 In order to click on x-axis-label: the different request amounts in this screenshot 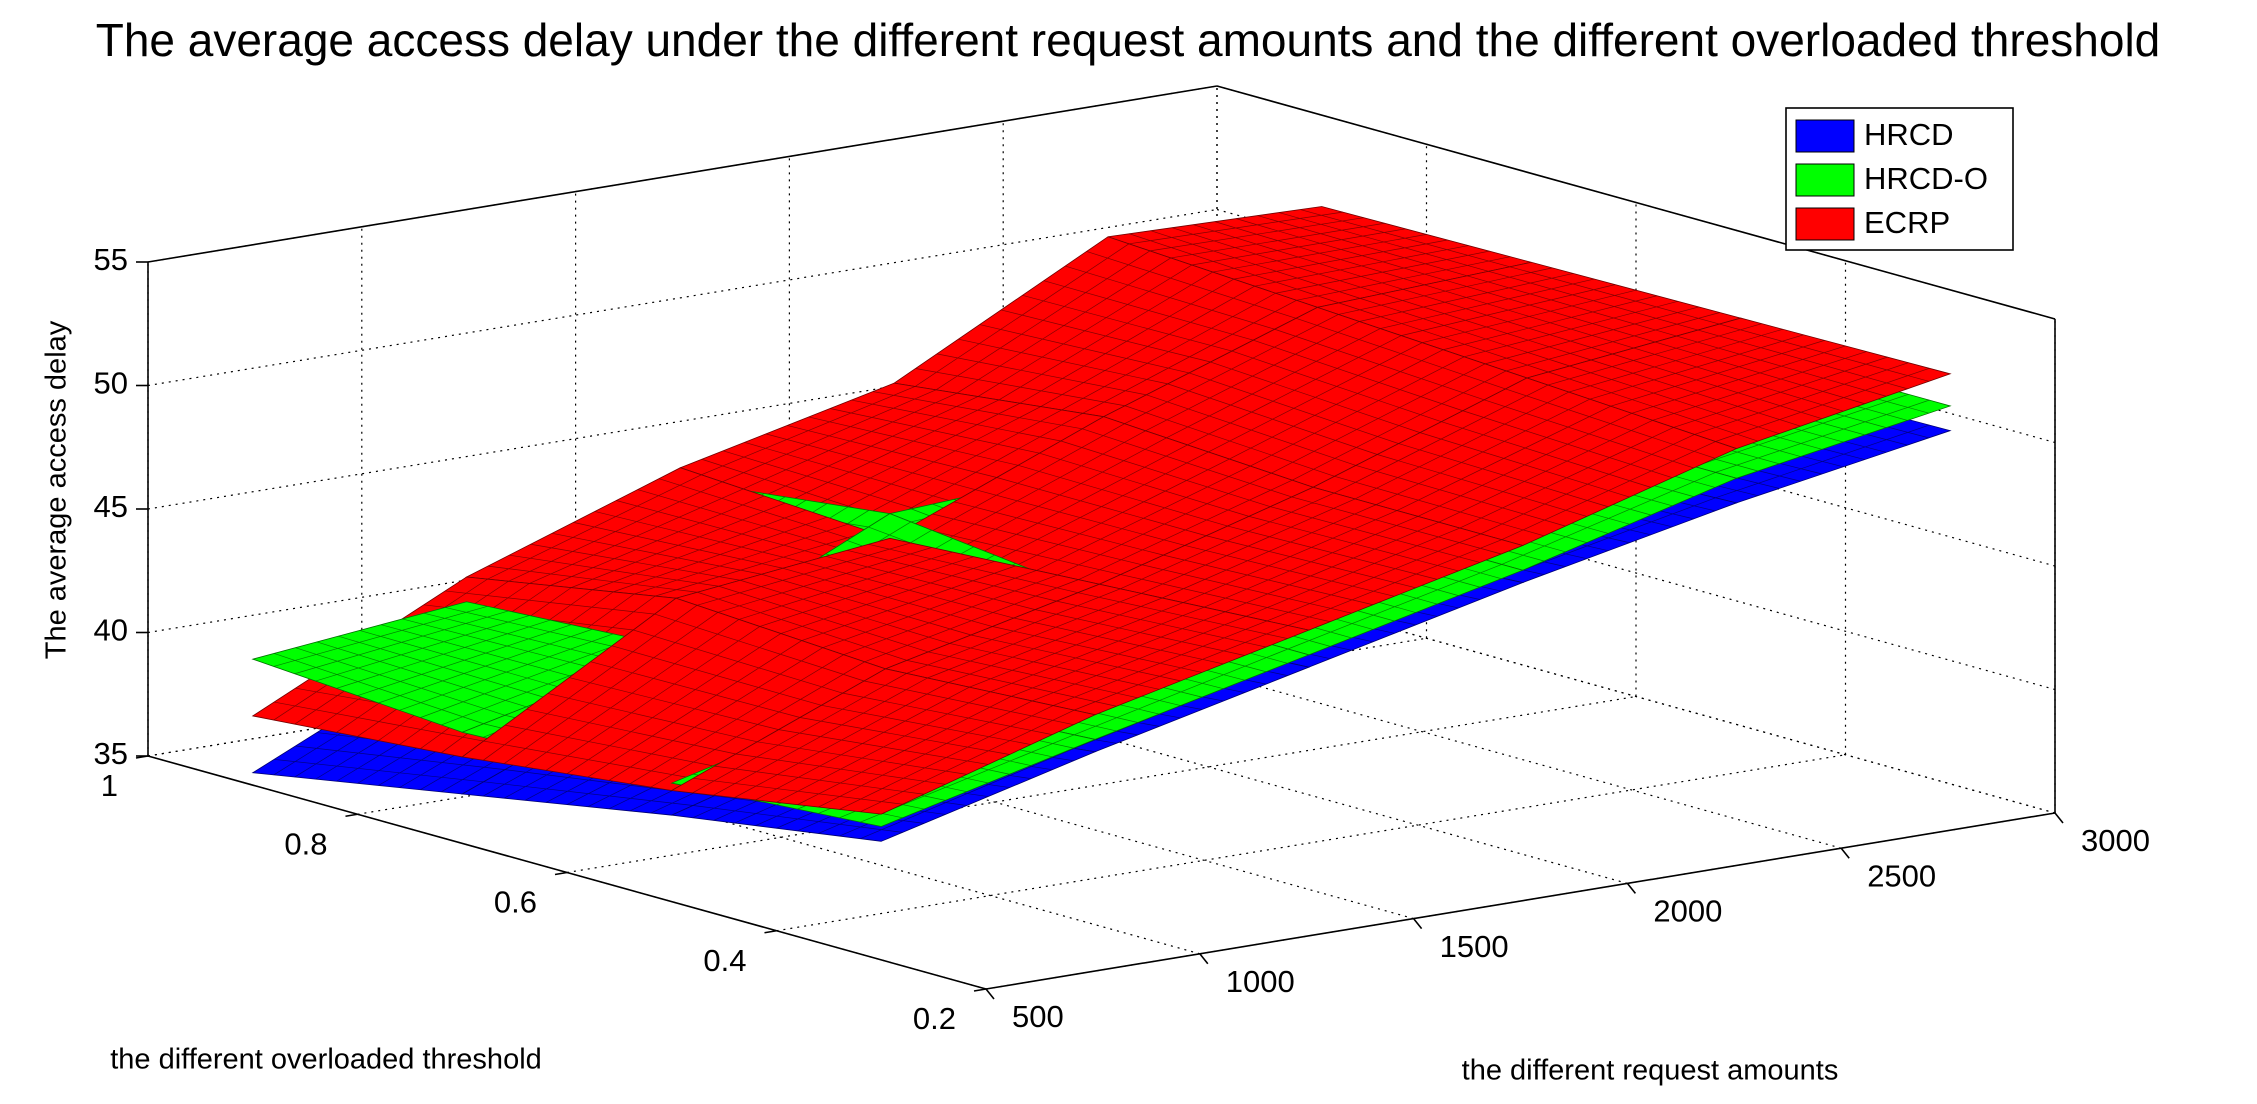, I will do `click(1650, 1071)`.